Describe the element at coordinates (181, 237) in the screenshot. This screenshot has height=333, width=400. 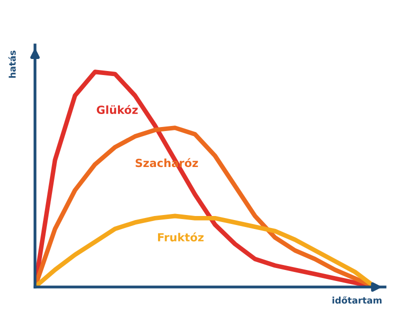
I see `series-label: Fruktóz` at that location.